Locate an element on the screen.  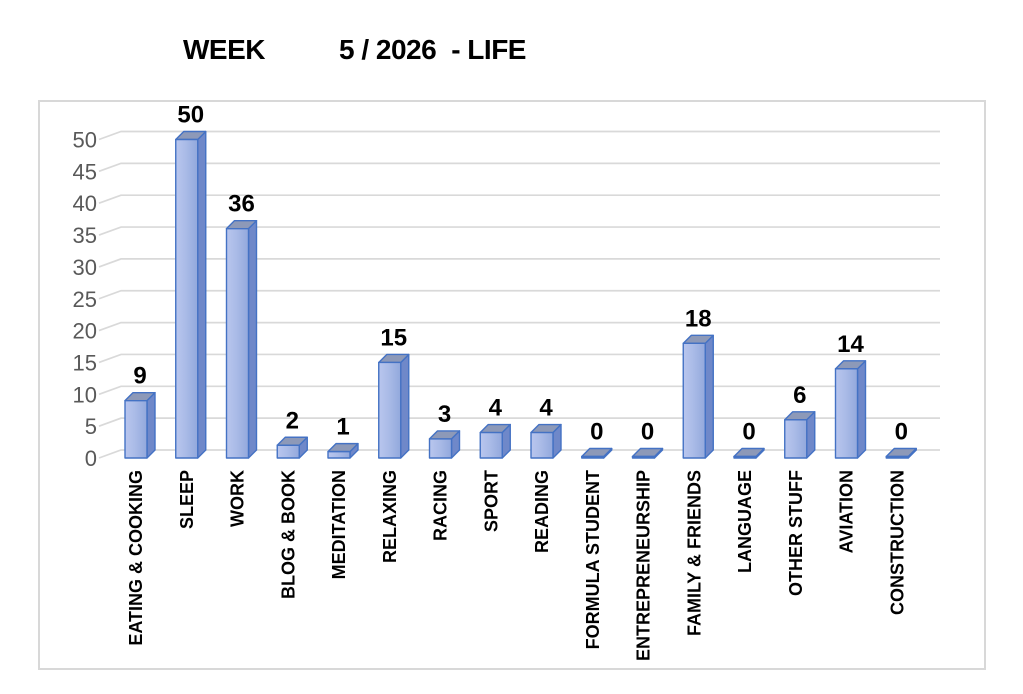
category-label-sport: SPORT is located at coordinates (491, 501).